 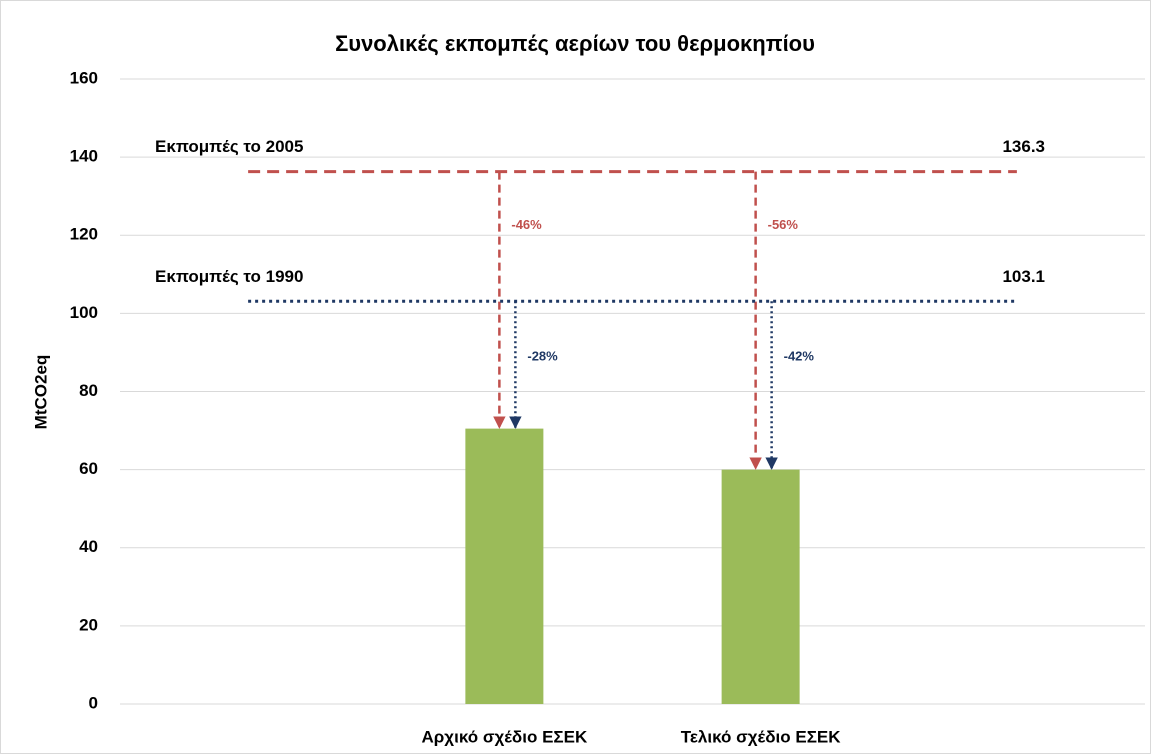 I want to click on change-label: -28%, so click(x=542, y=356).